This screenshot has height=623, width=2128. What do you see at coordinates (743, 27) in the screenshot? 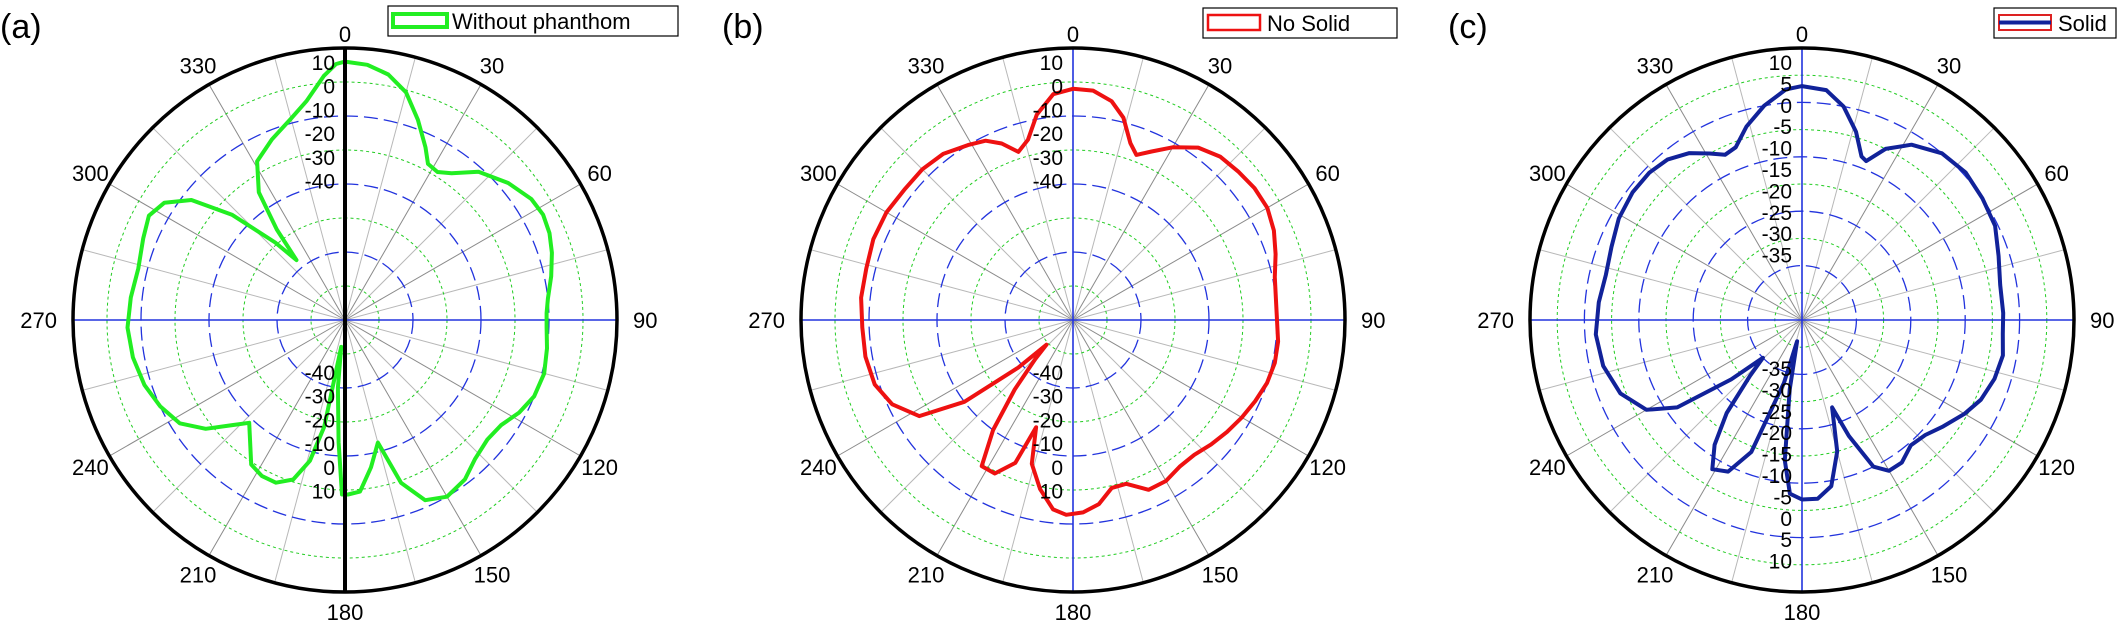
I see `panel-label: (b)` at bounding box center [743, 27].